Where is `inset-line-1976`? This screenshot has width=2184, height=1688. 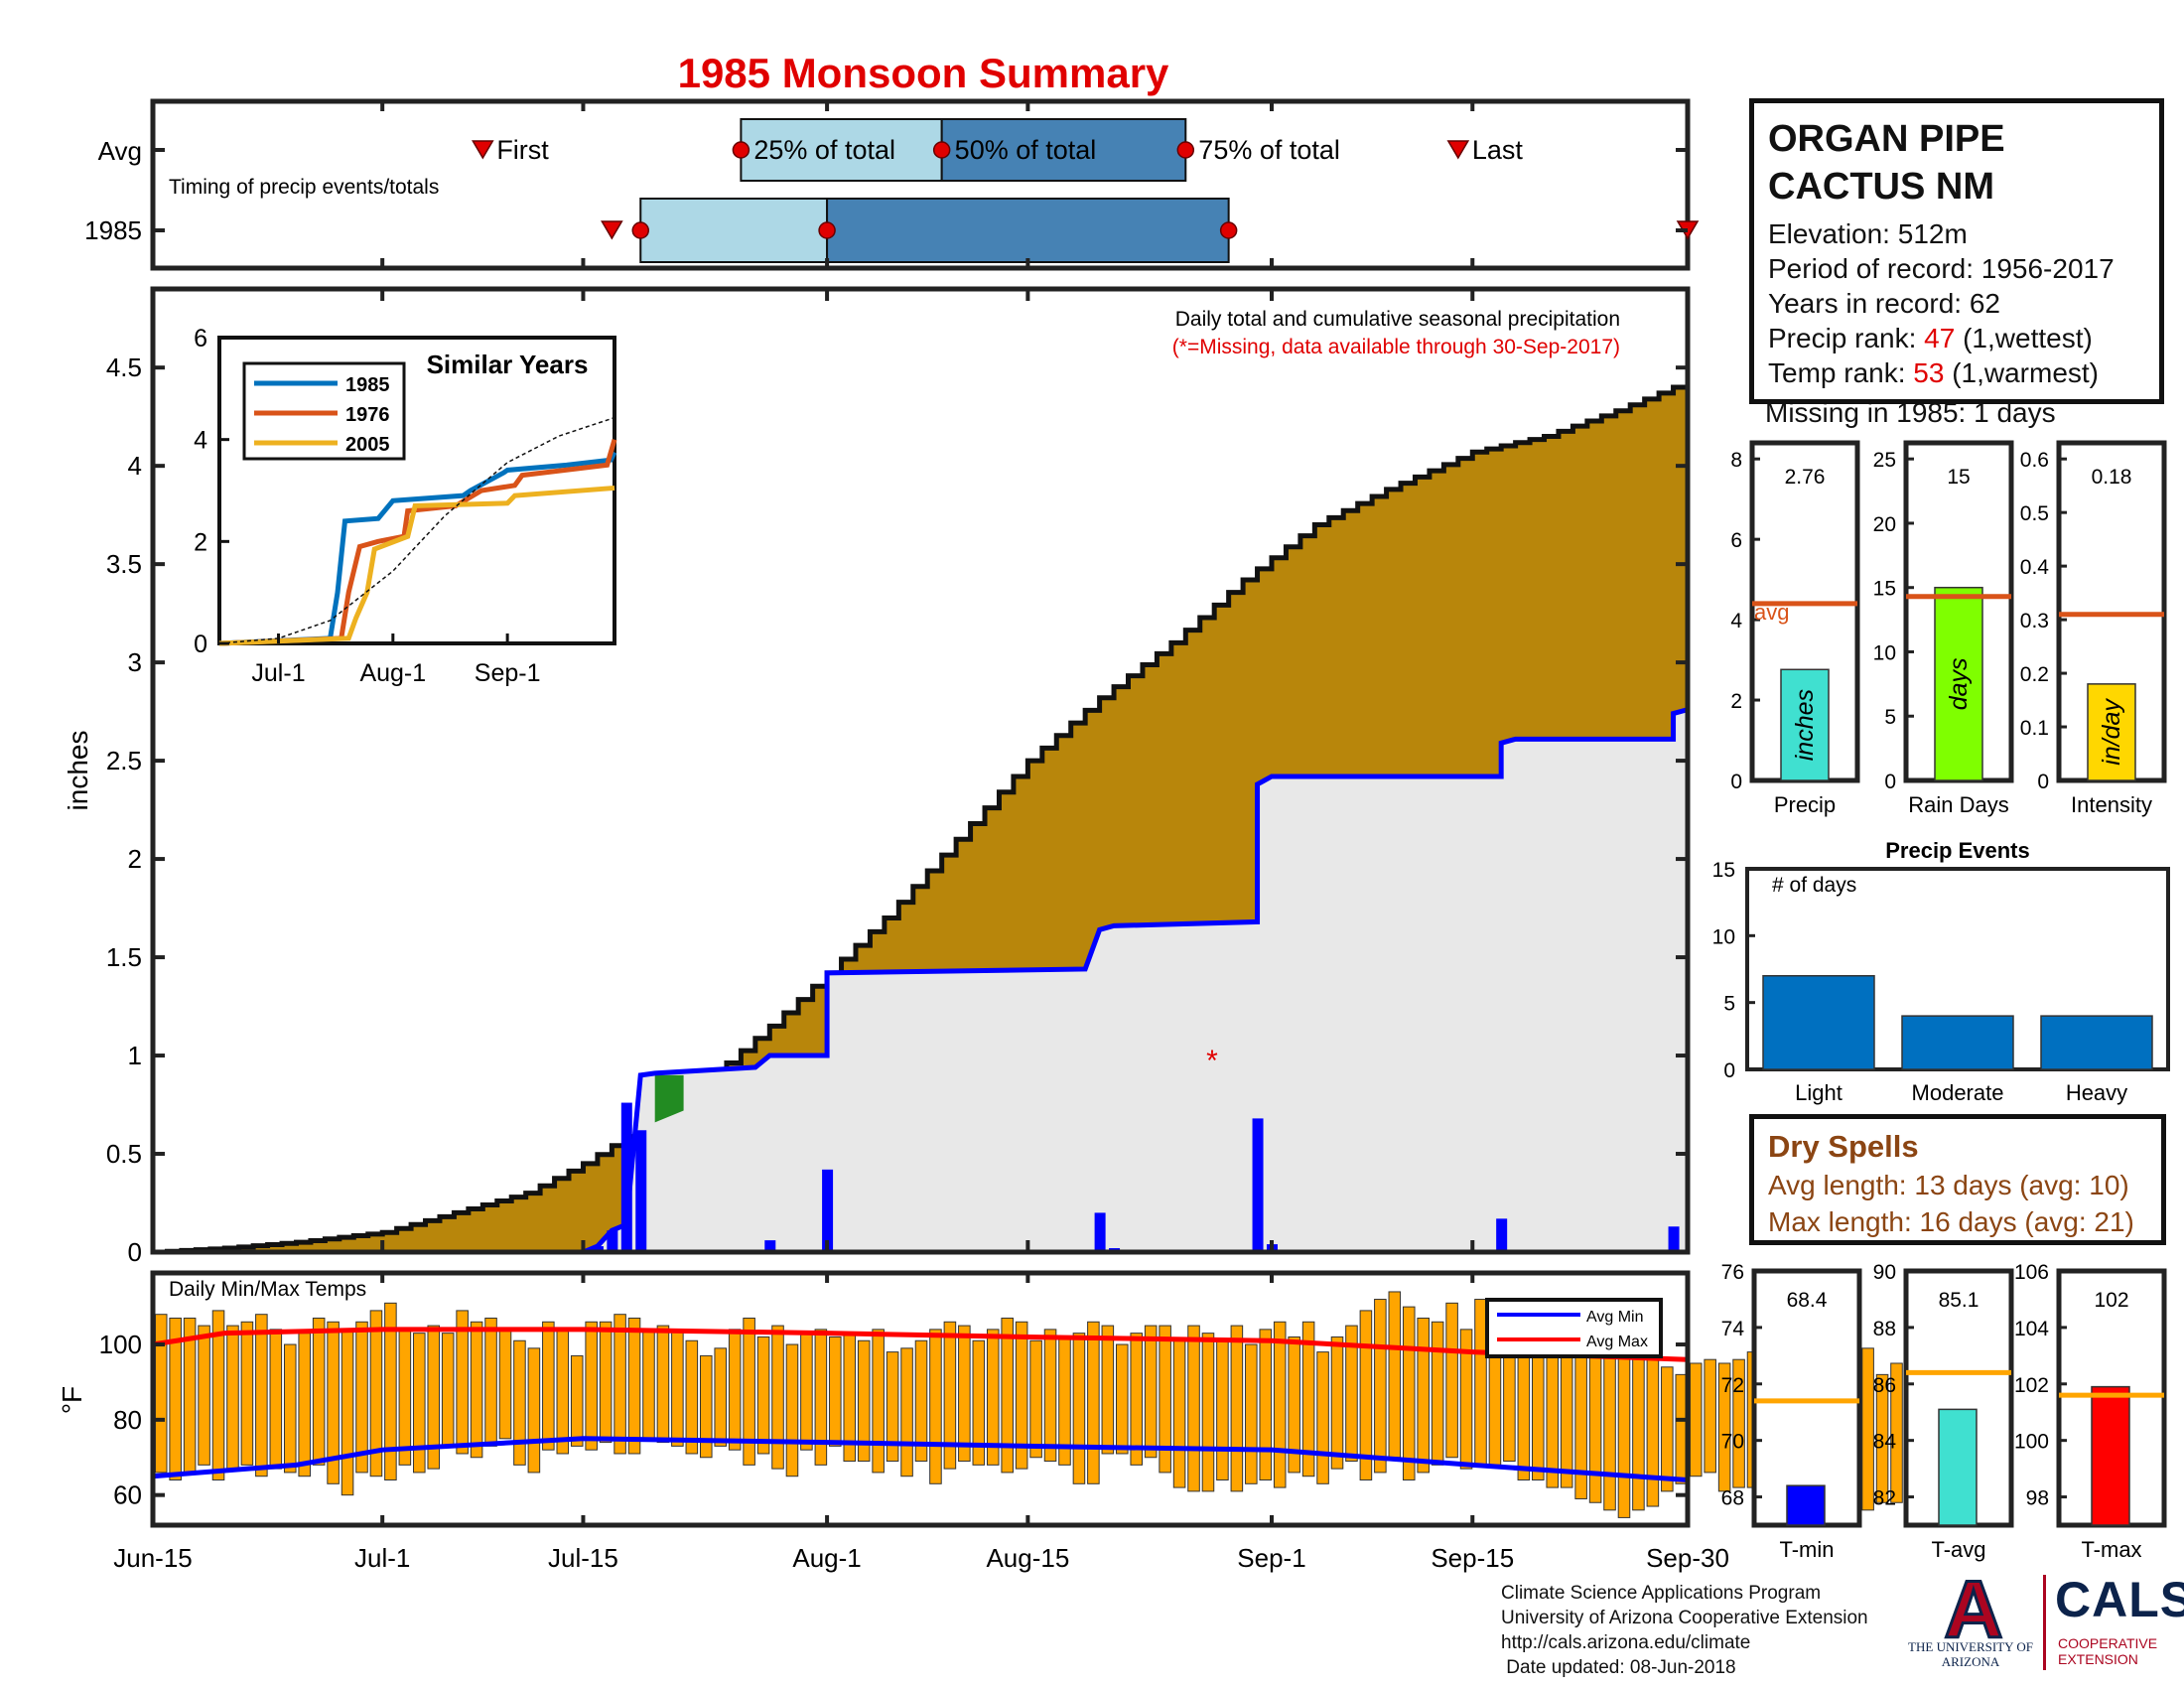
inset-line-1976 is located at coordinates (417, 542).